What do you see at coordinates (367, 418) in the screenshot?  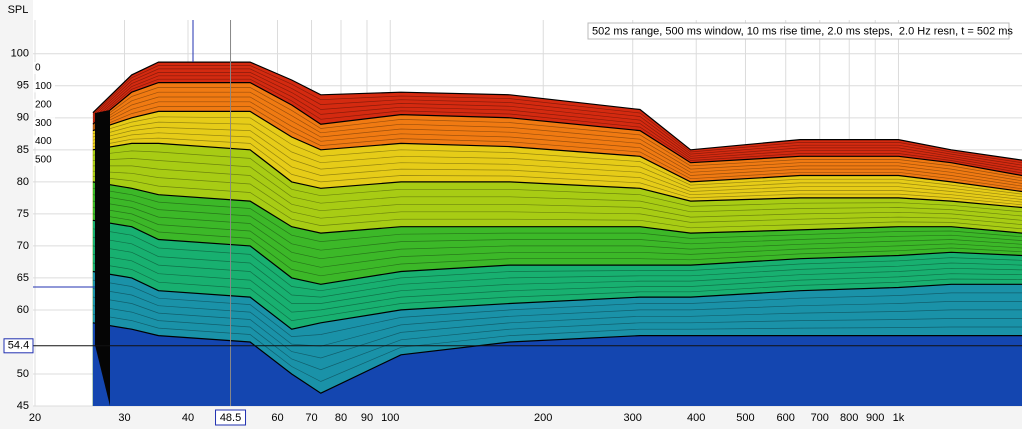 I see `x-tick-label: 90` at bounding box center [367, 418].